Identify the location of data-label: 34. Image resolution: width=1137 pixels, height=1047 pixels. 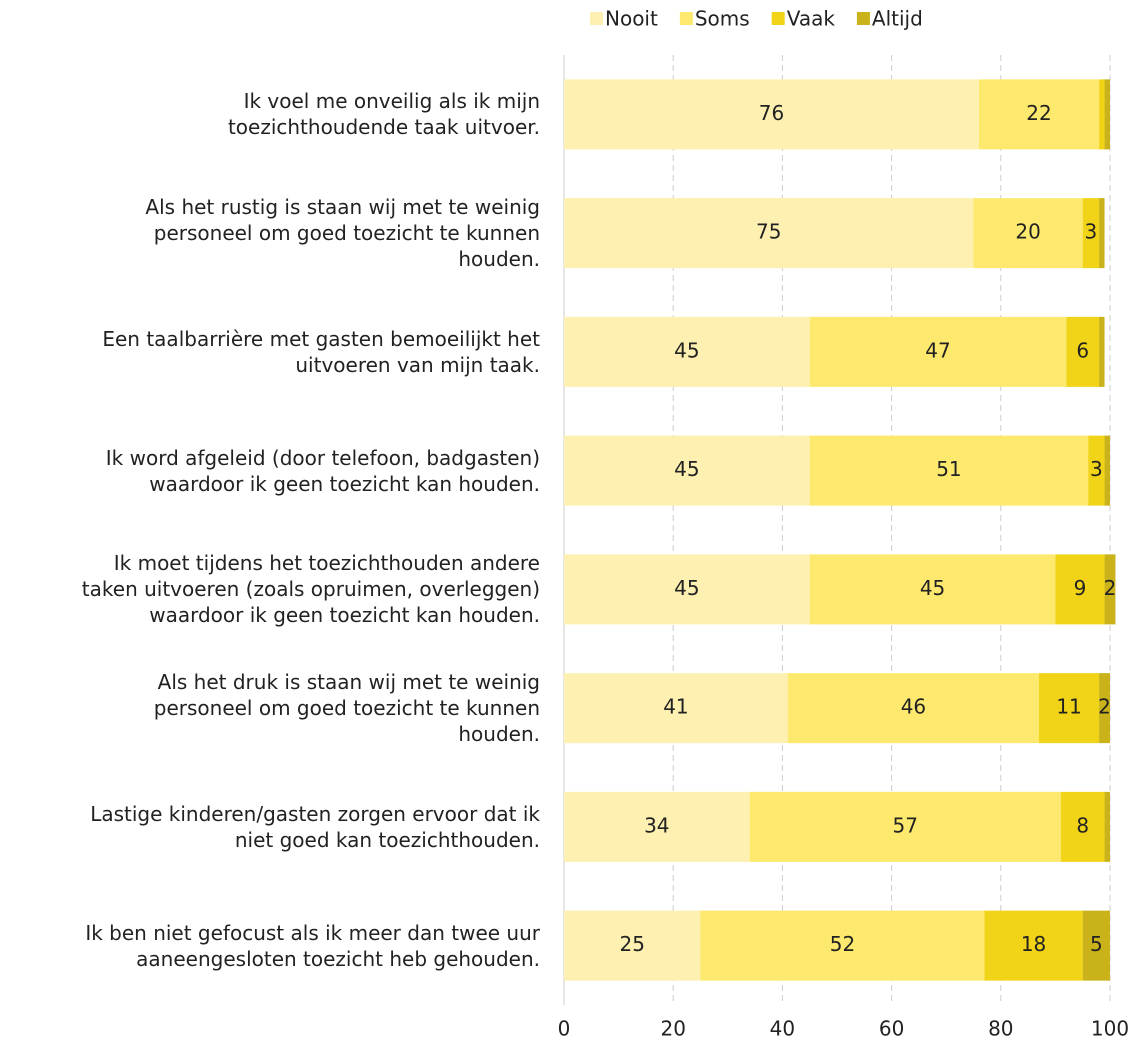
(656, 825).